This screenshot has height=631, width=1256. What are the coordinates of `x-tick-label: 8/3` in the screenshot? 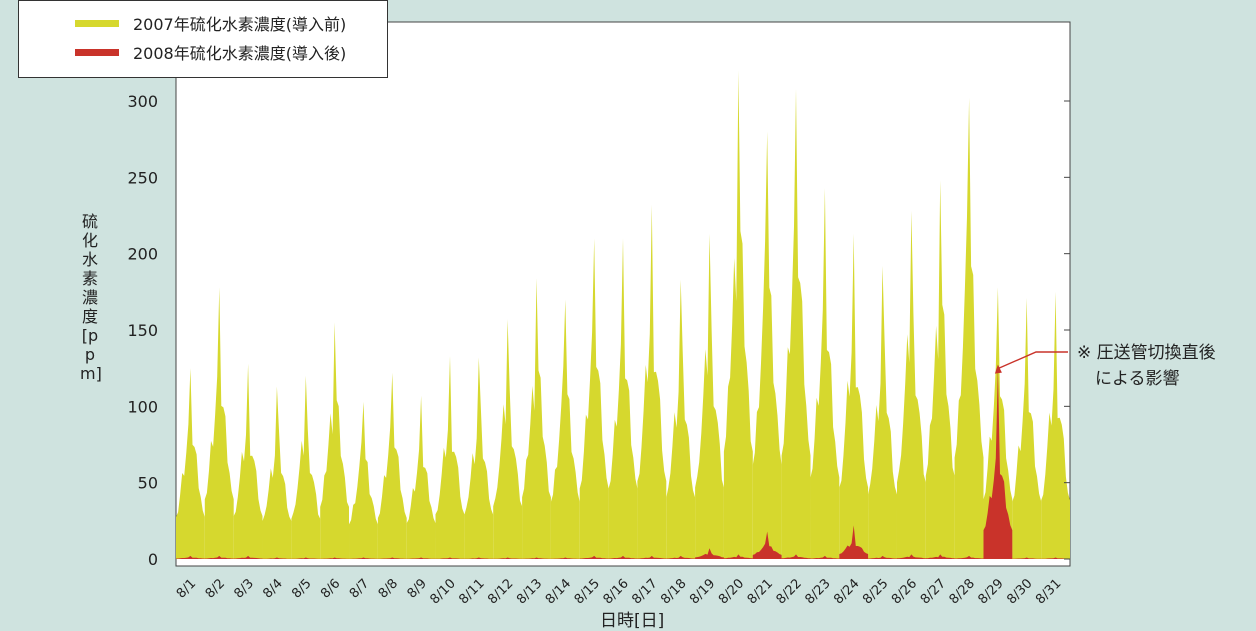 It's located at (244, 588).